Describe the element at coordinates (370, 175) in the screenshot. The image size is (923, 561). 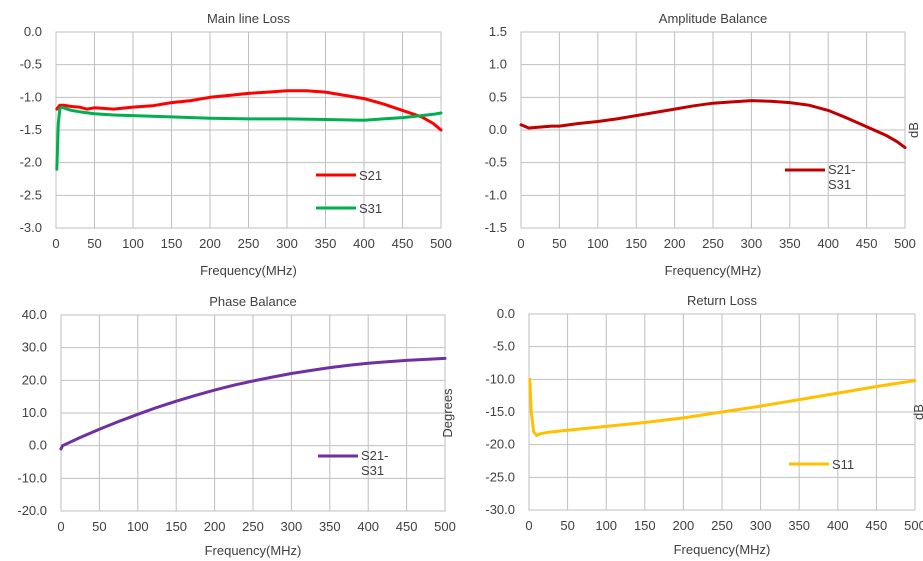
I see `legend-label: S21` at that location.